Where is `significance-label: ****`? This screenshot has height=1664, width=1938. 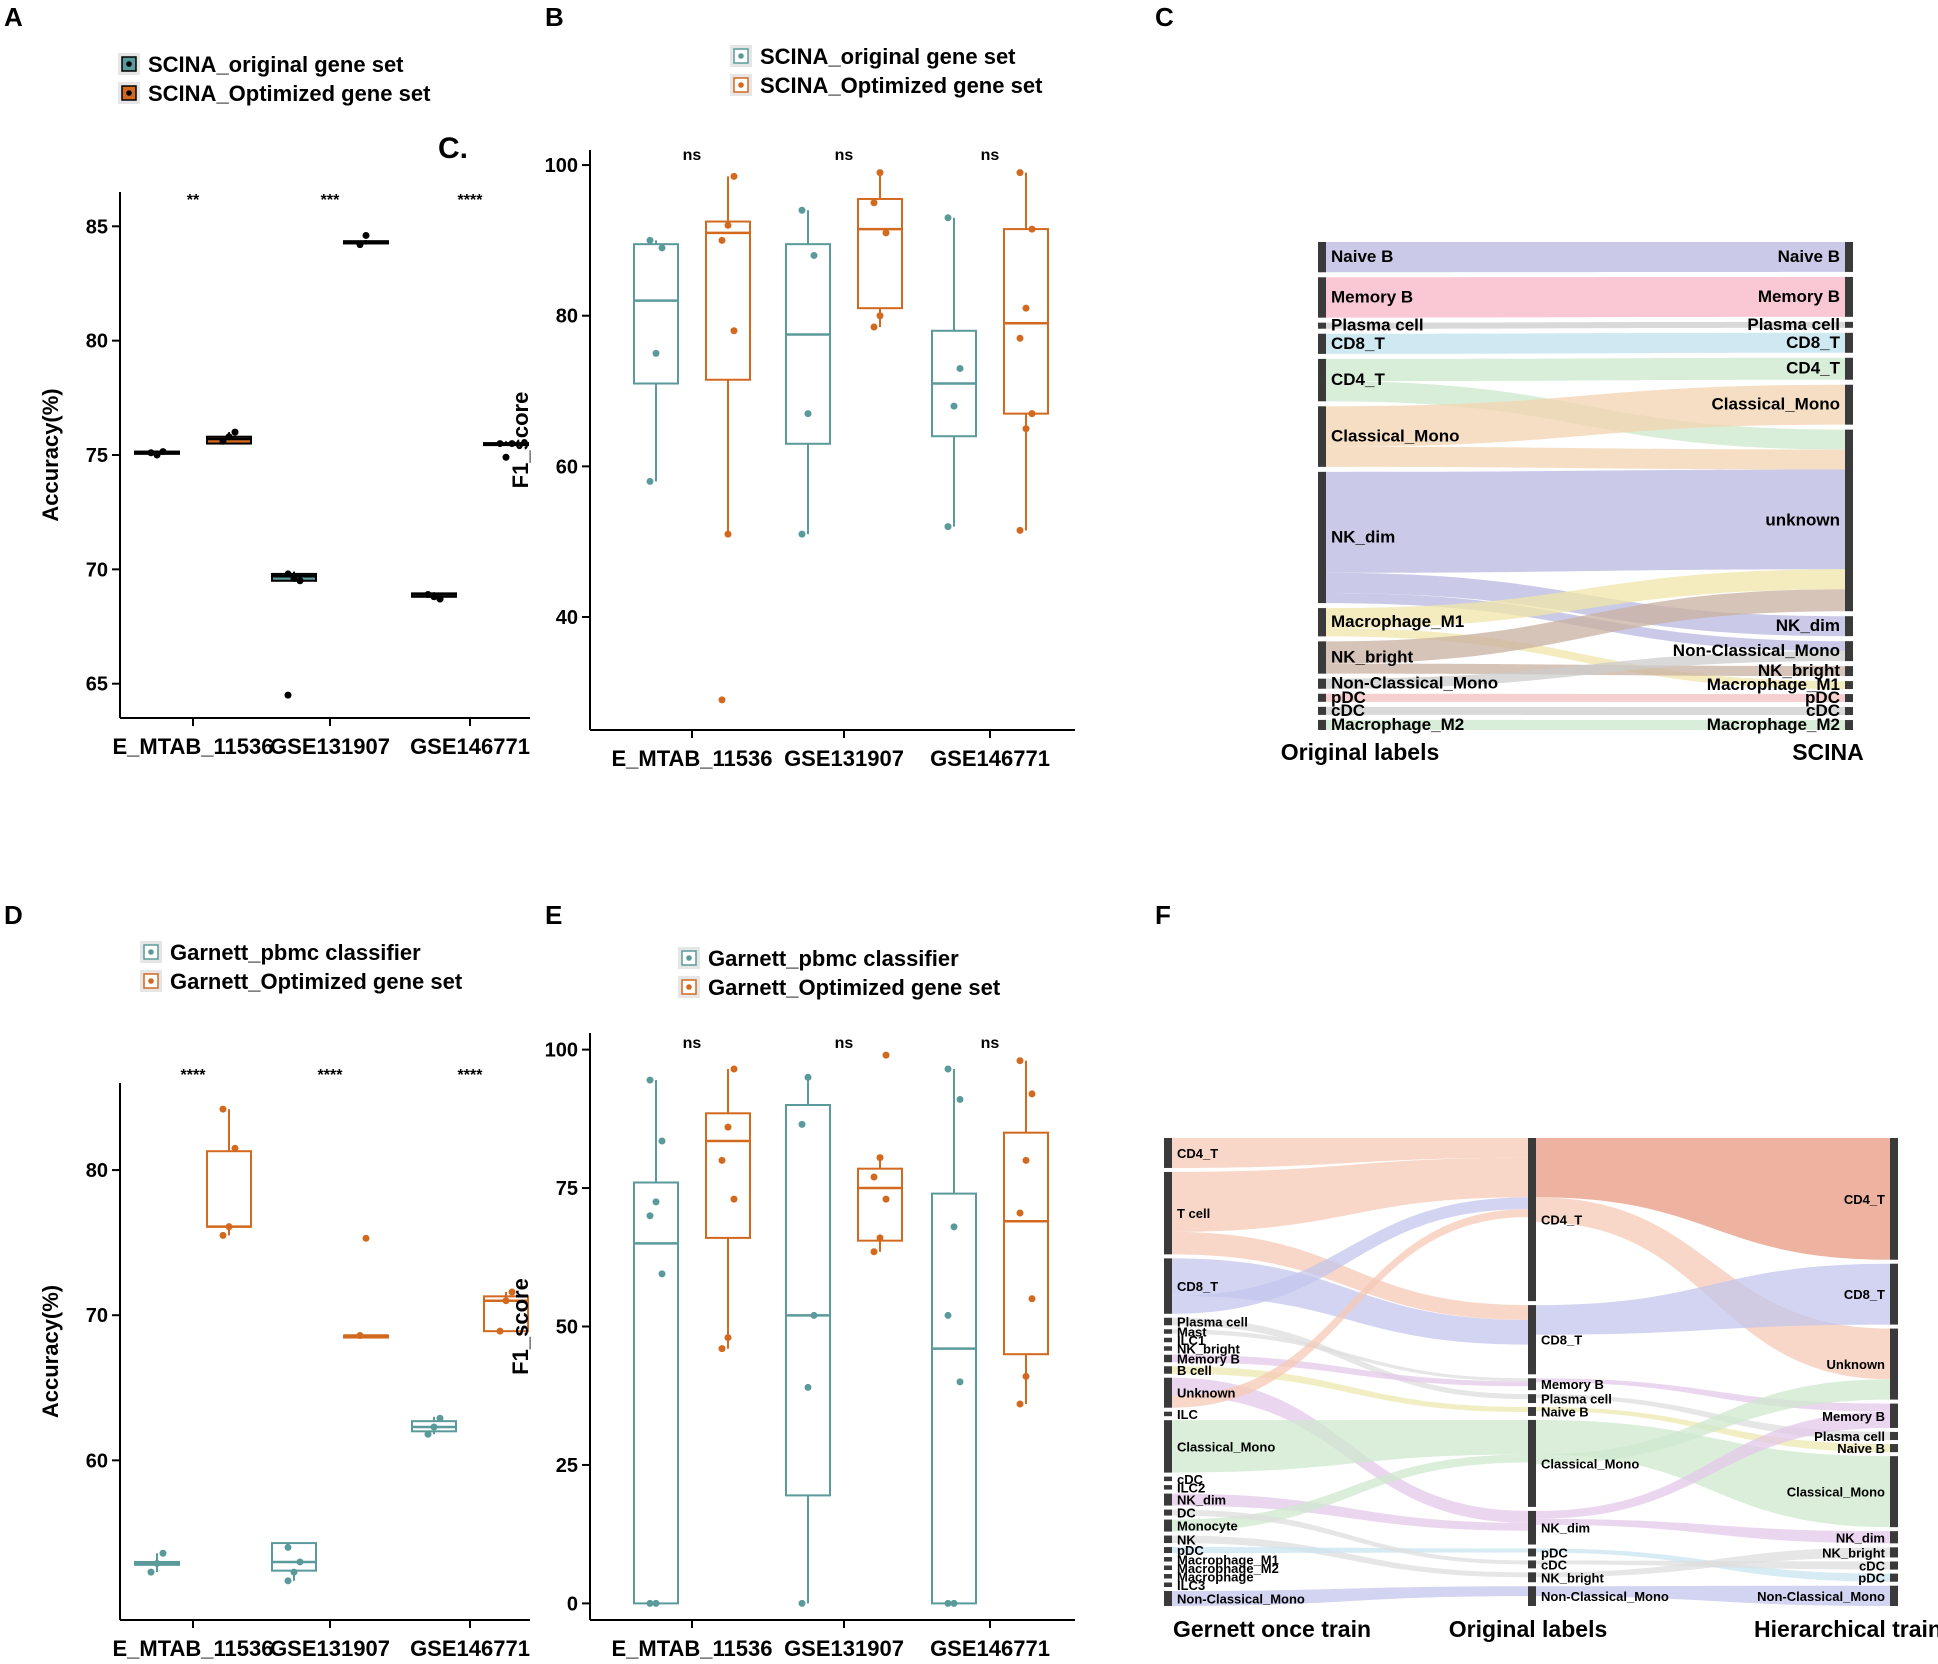 significance-label: **** is located at coordinates (471, 1075).